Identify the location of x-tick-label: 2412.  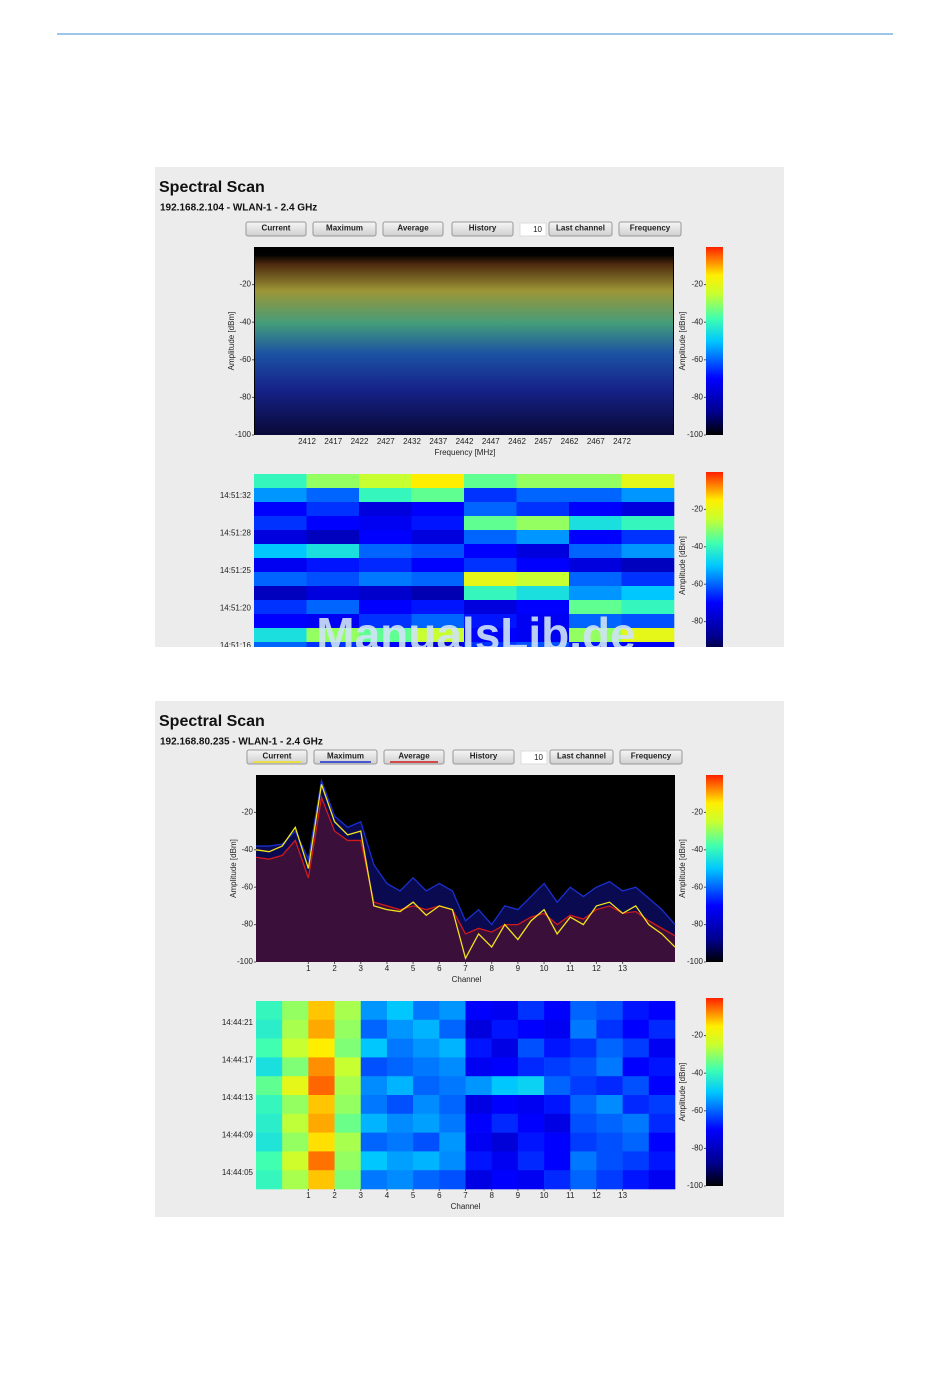
(307, 441).